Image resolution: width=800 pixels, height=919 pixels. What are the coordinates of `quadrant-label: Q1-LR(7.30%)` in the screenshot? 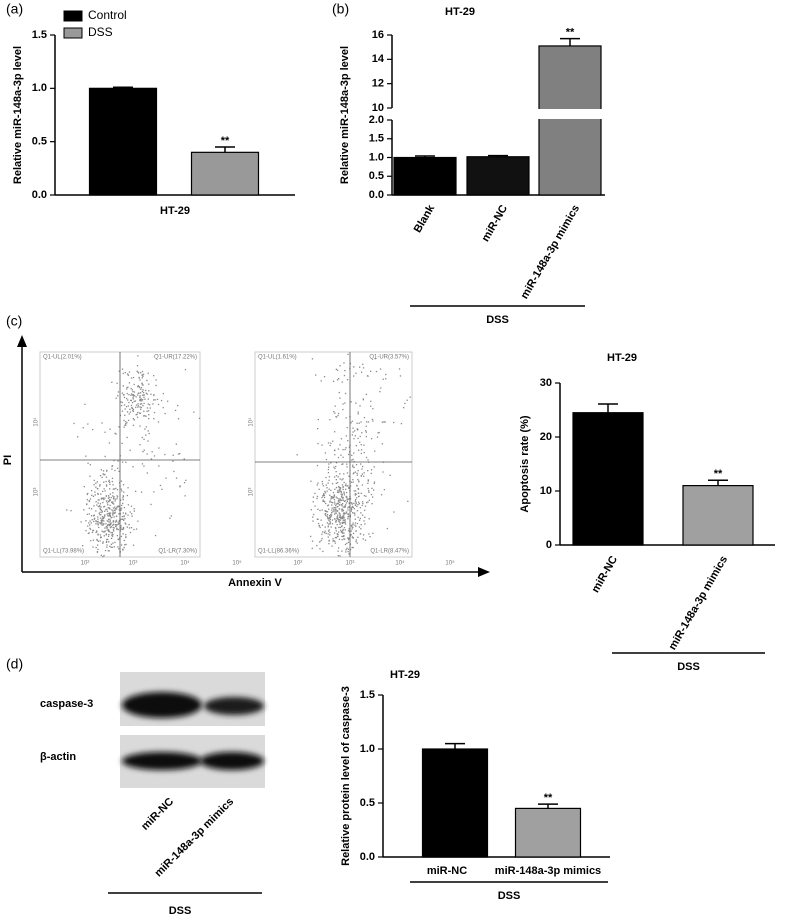 It's located at (177, 552).